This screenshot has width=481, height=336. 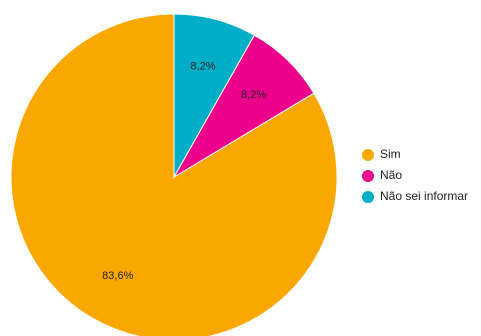 I want to click on legend-item-nao-sei-informar: Não sei informar, so click(x=415, y=196).